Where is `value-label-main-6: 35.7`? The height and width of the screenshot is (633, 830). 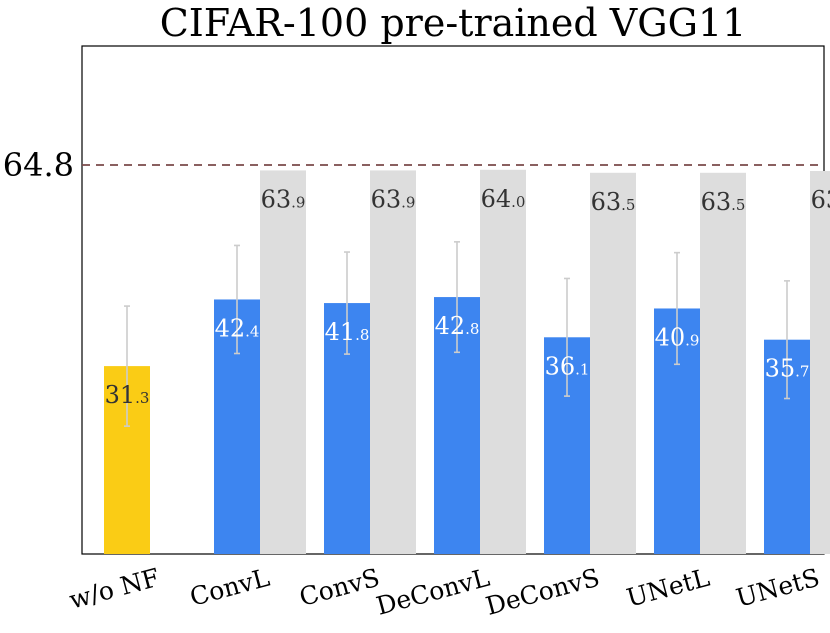
value-label-main-6: 35.7 is located at coordinates (787, 369).